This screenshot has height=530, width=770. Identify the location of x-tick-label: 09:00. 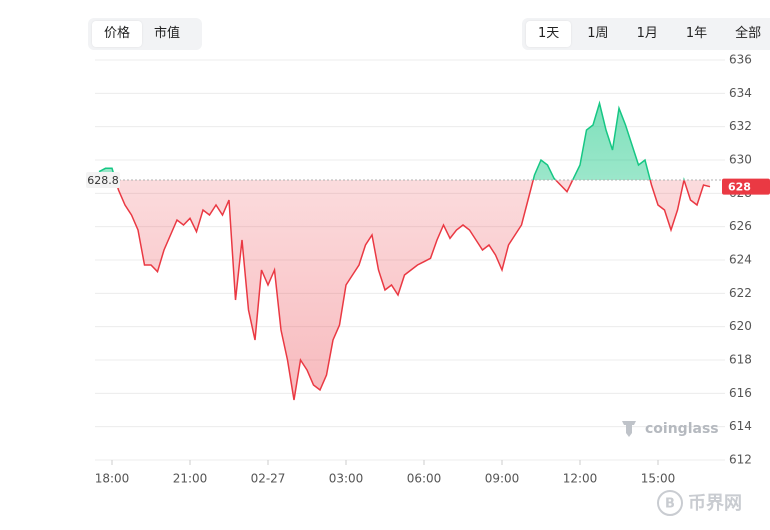
(502, 479).